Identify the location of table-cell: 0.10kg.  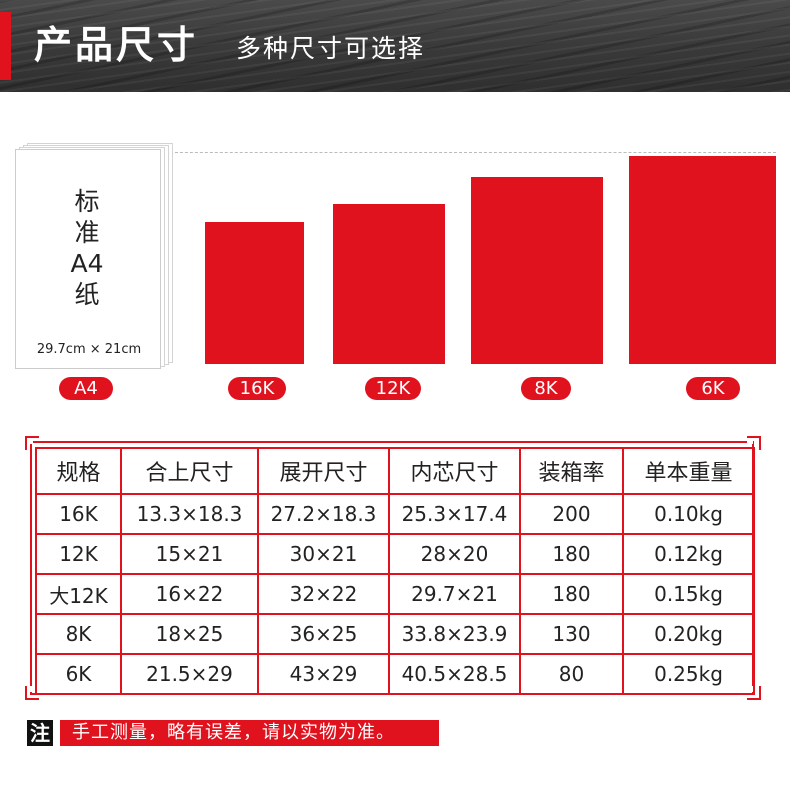
(688, 514).